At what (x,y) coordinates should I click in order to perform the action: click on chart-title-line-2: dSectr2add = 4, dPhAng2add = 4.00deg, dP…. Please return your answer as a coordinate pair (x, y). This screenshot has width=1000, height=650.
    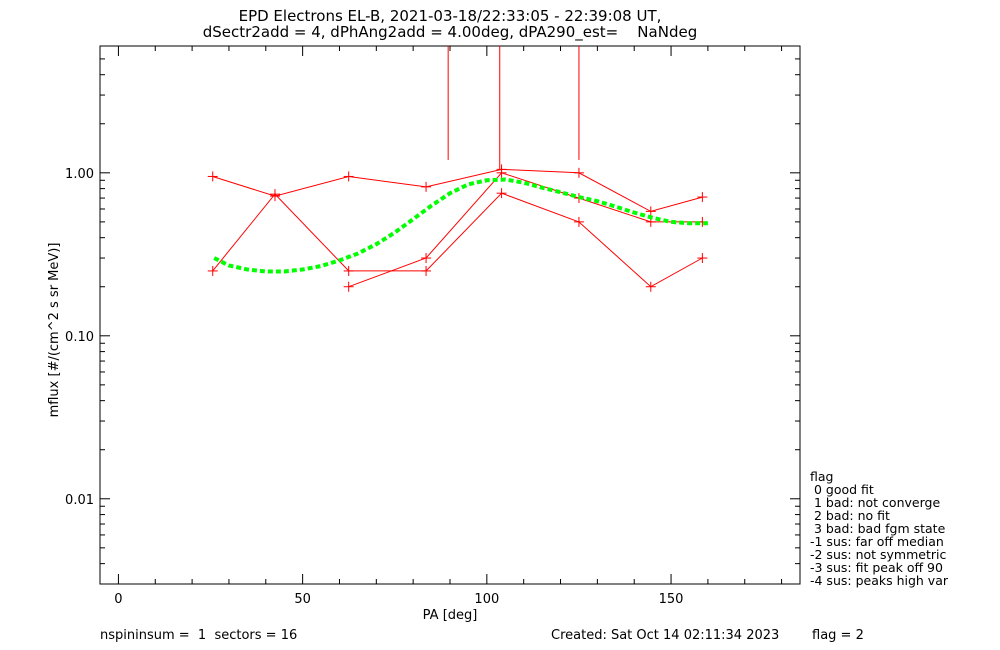
    Looking at the image, I should click on (450, 32).